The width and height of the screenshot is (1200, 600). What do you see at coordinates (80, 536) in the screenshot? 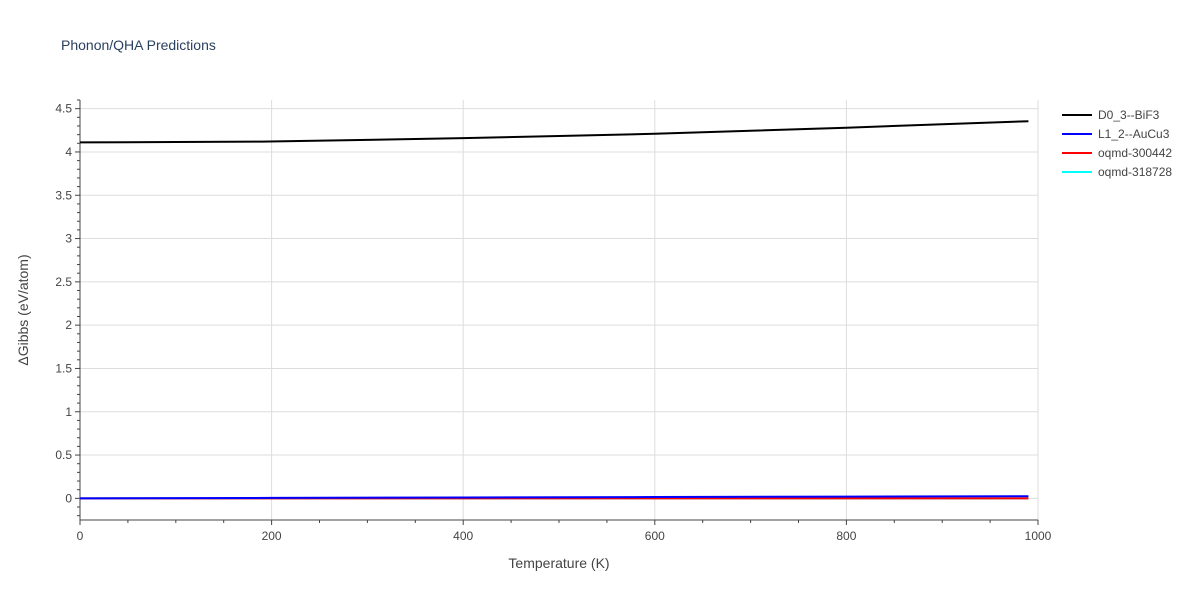
I see `x-tick-label: 0` at bounding box center [80, 536].